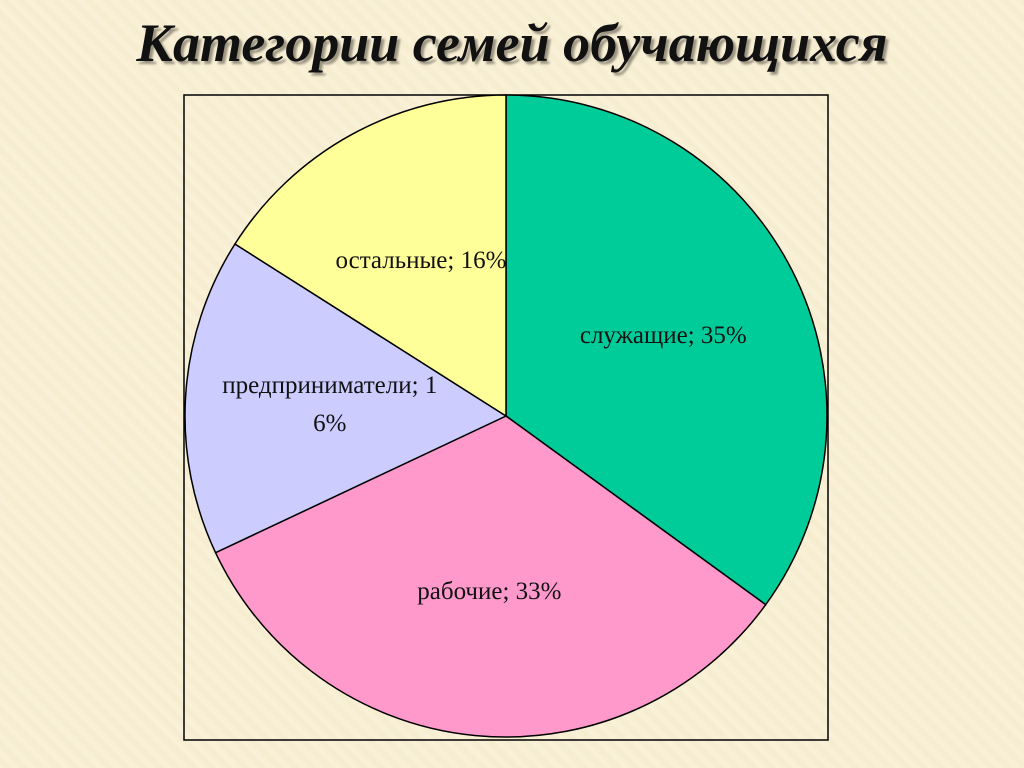 This screenshot has width=1024, height=768. I want to click on chart-title: Категории семей обучающихся, so click(512, 43).